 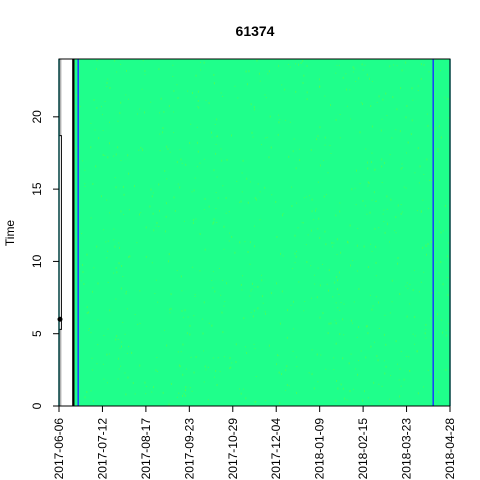 What do you see at coordinates (37, 261) in the screenshot?
I see `y-tick-label: 10` at bounding box center [37, 261].